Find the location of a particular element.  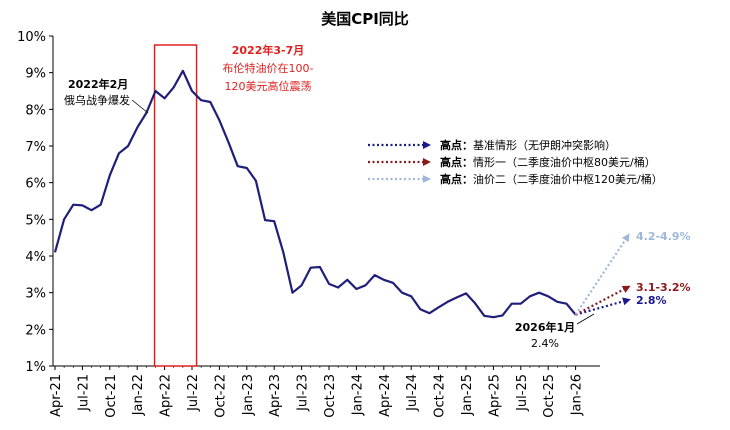

x-tick-label: Oct-24 is located at coordinates (440, 396).